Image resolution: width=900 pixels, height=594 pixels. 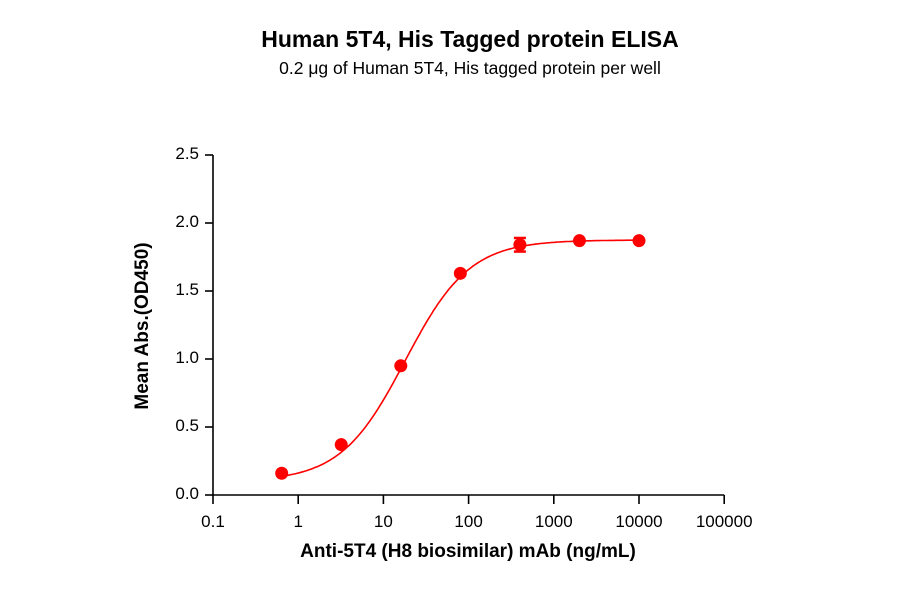 What do you see at coordinates (383, 521) in the screenshot?
I see `x-tick-label: 10` at bounding box center [383, 521].